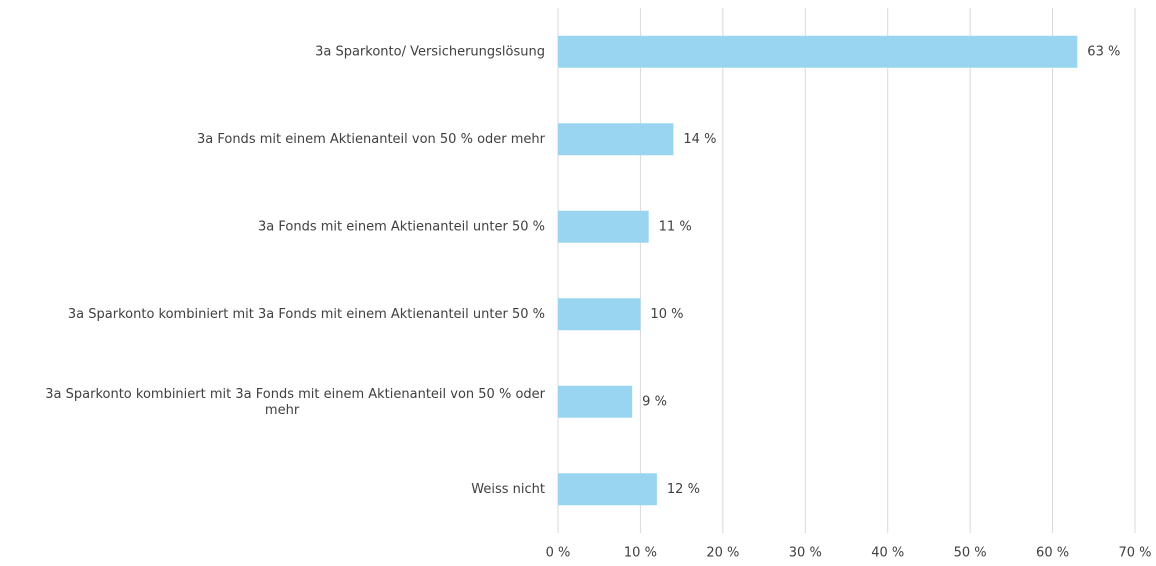 The width and height of the screenshot is (1156, 566). What do you see at coordinates (666, 314) in the screenshot?
I see `value-label: 10 %` at bounding box center [666, 314].